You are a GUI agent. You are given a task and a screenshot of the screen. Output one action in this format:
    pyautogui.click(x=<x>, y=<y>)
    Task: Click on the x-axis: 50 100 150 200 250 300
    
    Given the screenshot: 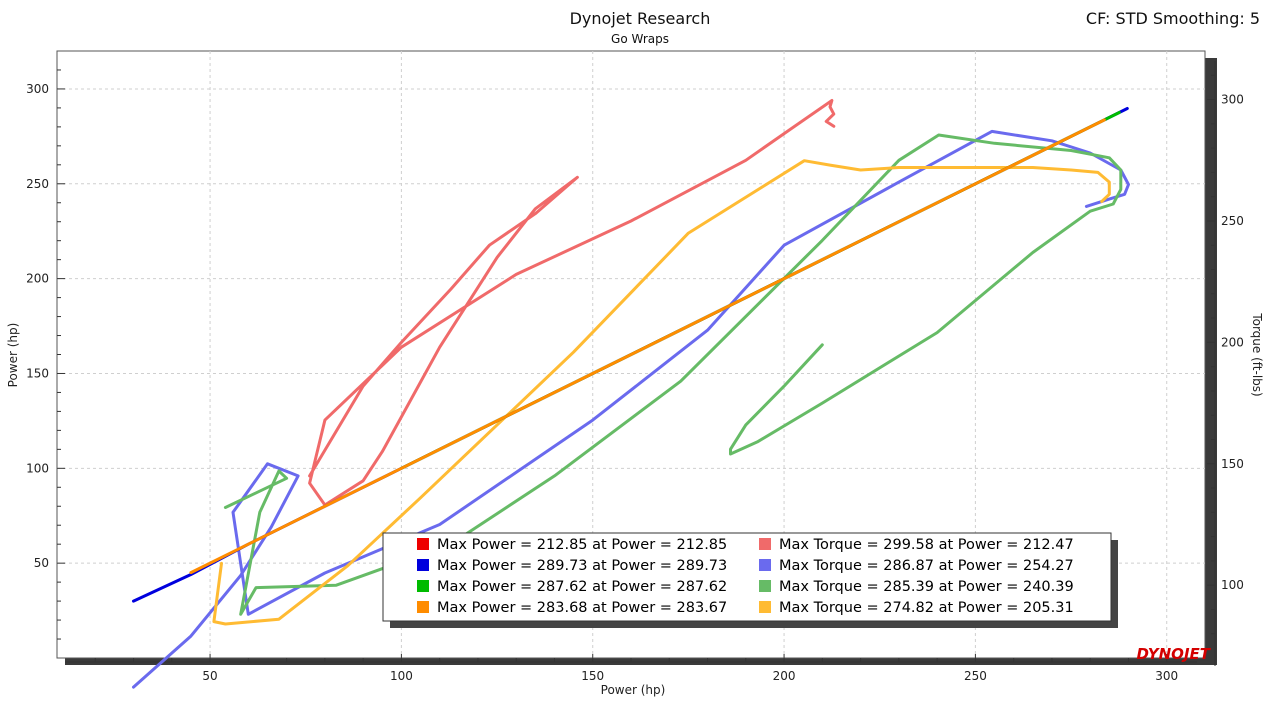 What is the action you would take?
    pyautogui.click(x=631, y=668)
    